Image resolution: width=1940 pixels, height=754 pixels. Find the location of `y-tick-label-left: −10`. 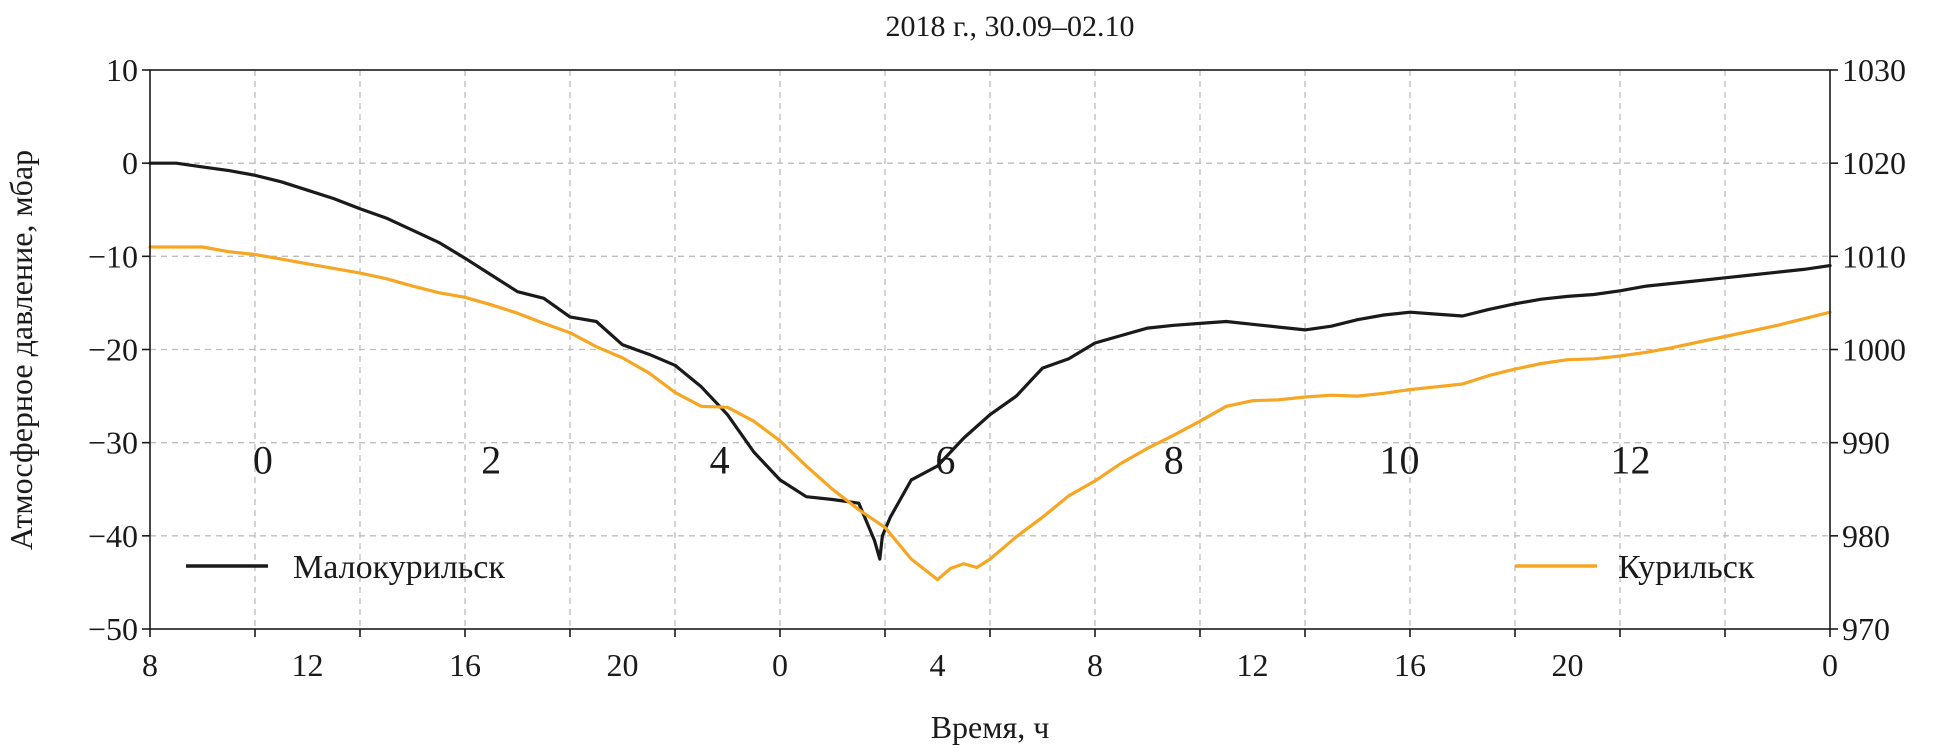

y-tick-label-left: −10 is located at coordinates (113, 256).